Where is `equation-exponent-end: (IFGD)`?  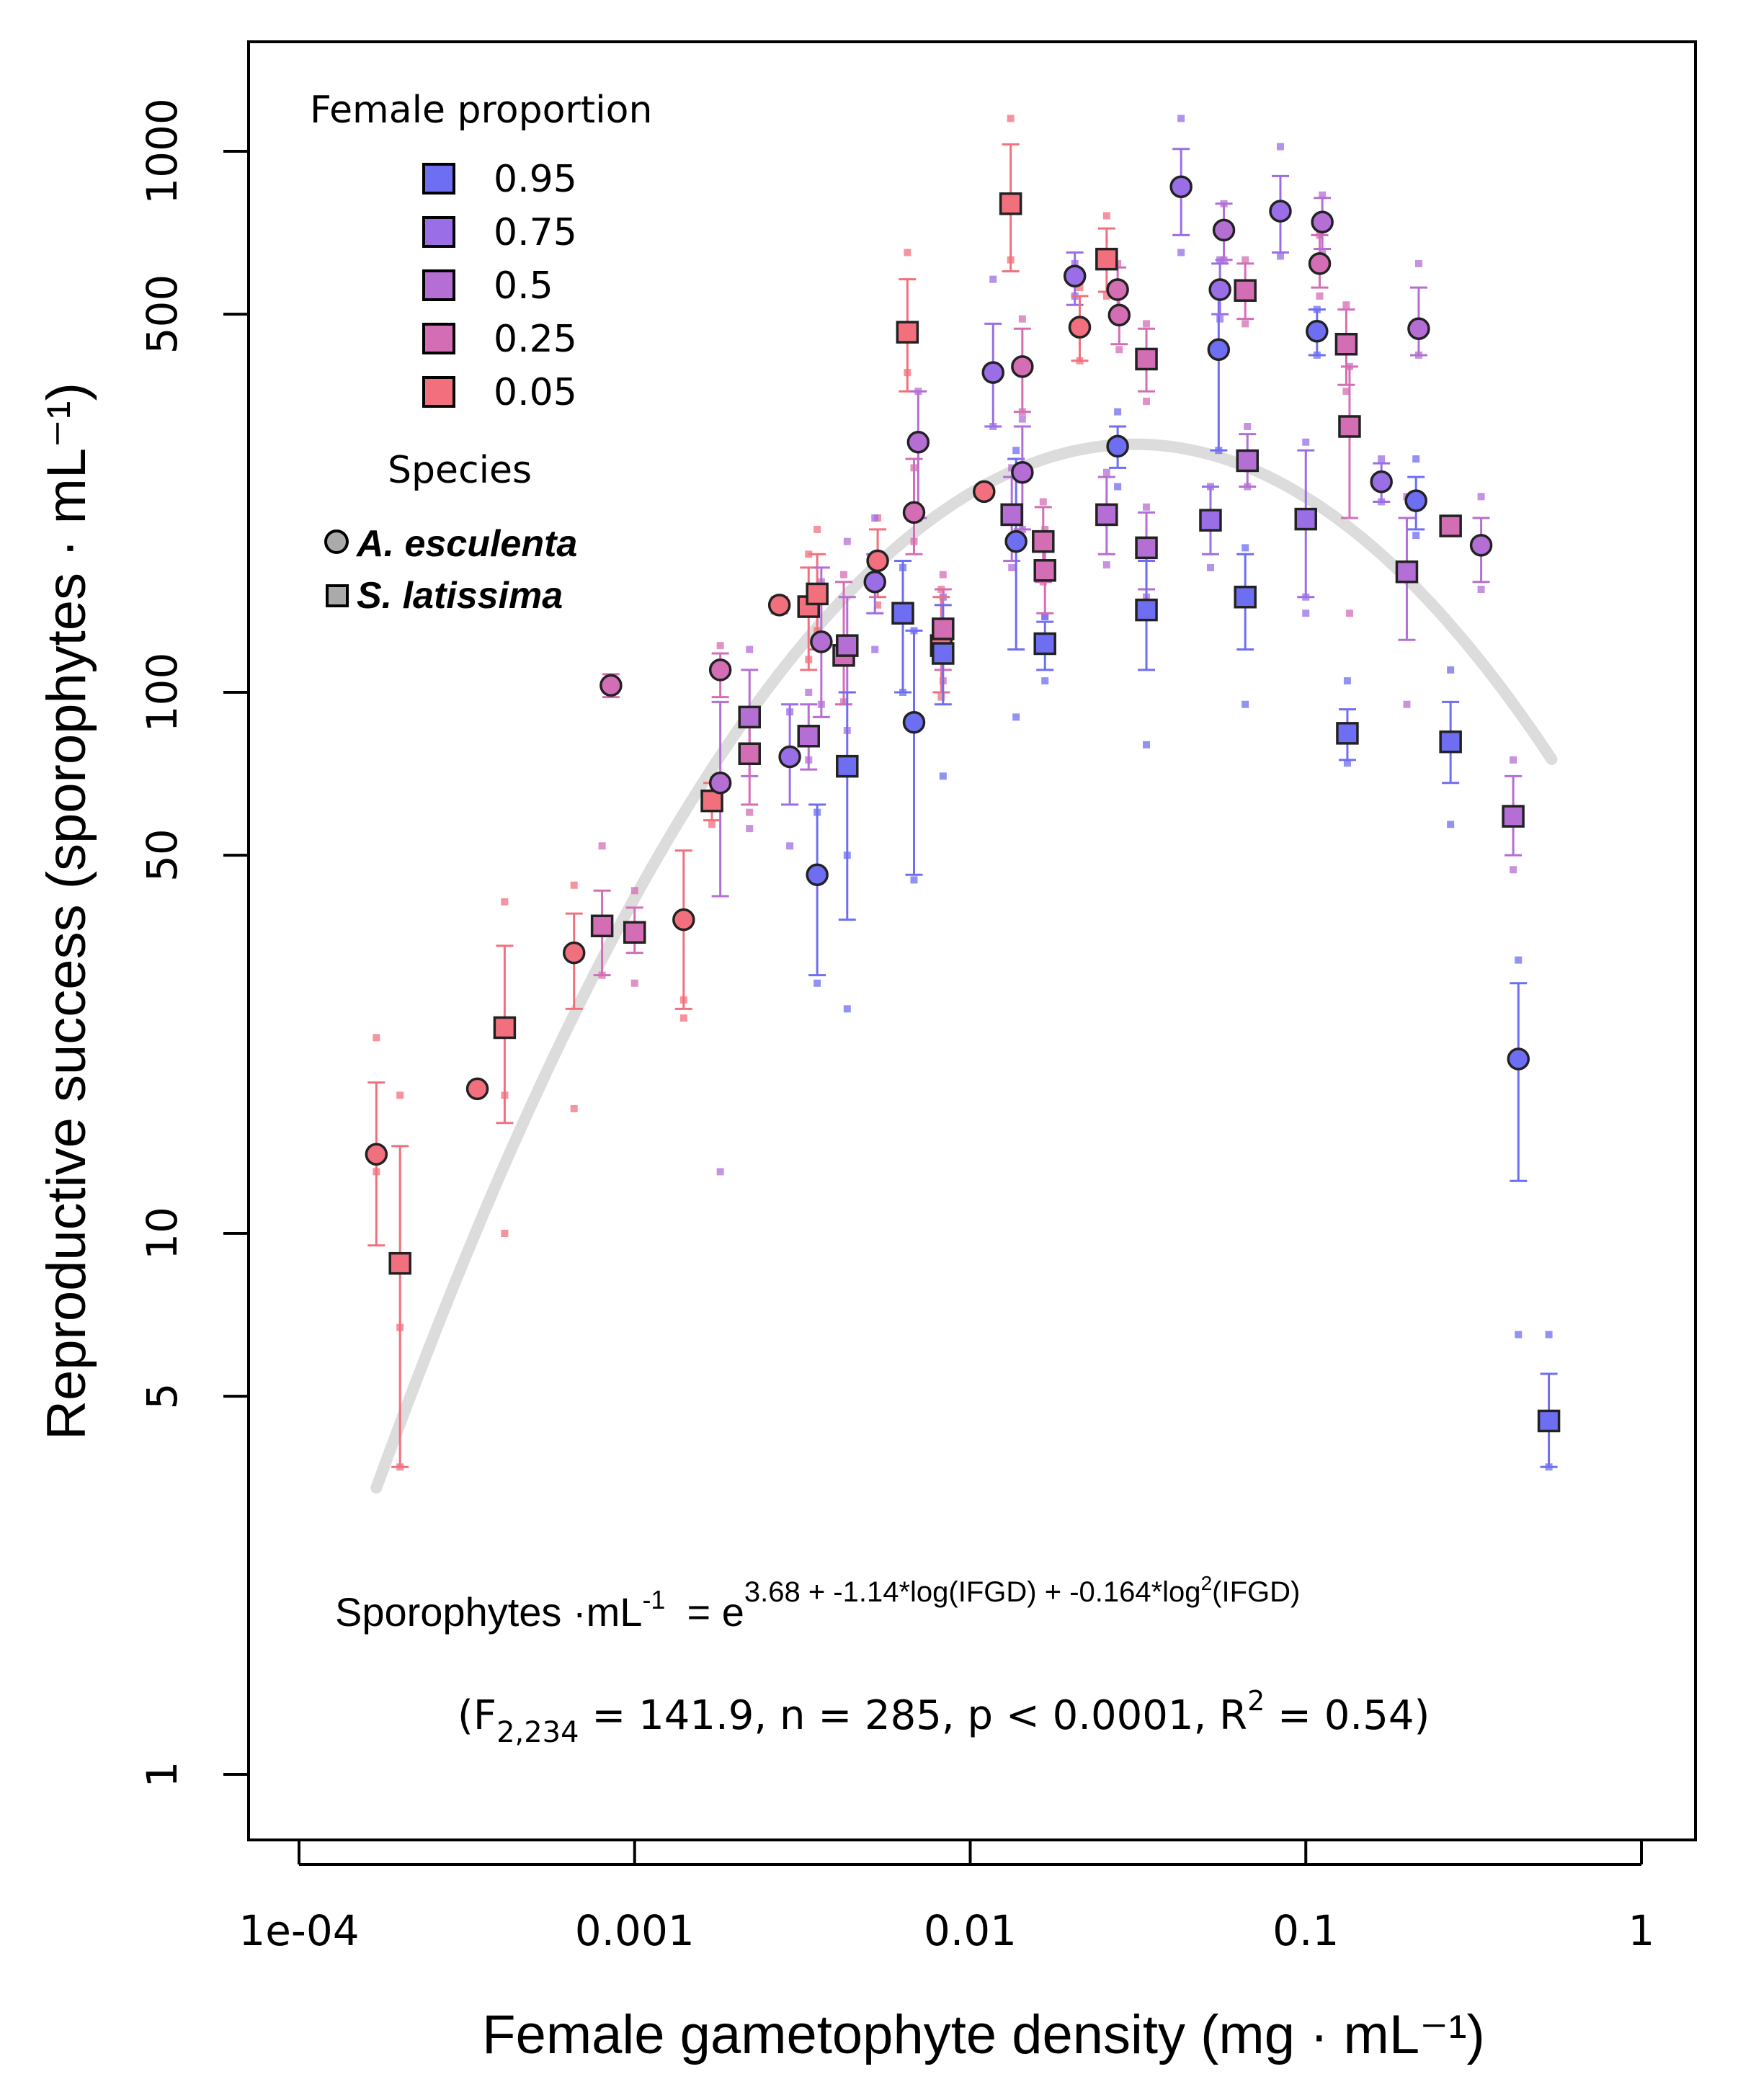 equation-exponent-end: (IFGD) is located at coordinates (1256, 1592).